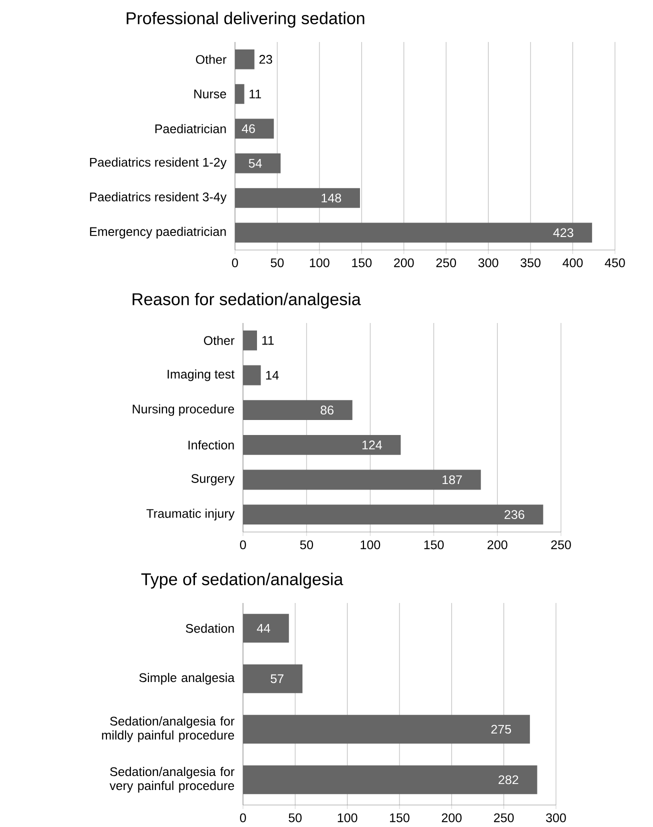  I want to click on y-tick-label: Infection, so click(211, 445).